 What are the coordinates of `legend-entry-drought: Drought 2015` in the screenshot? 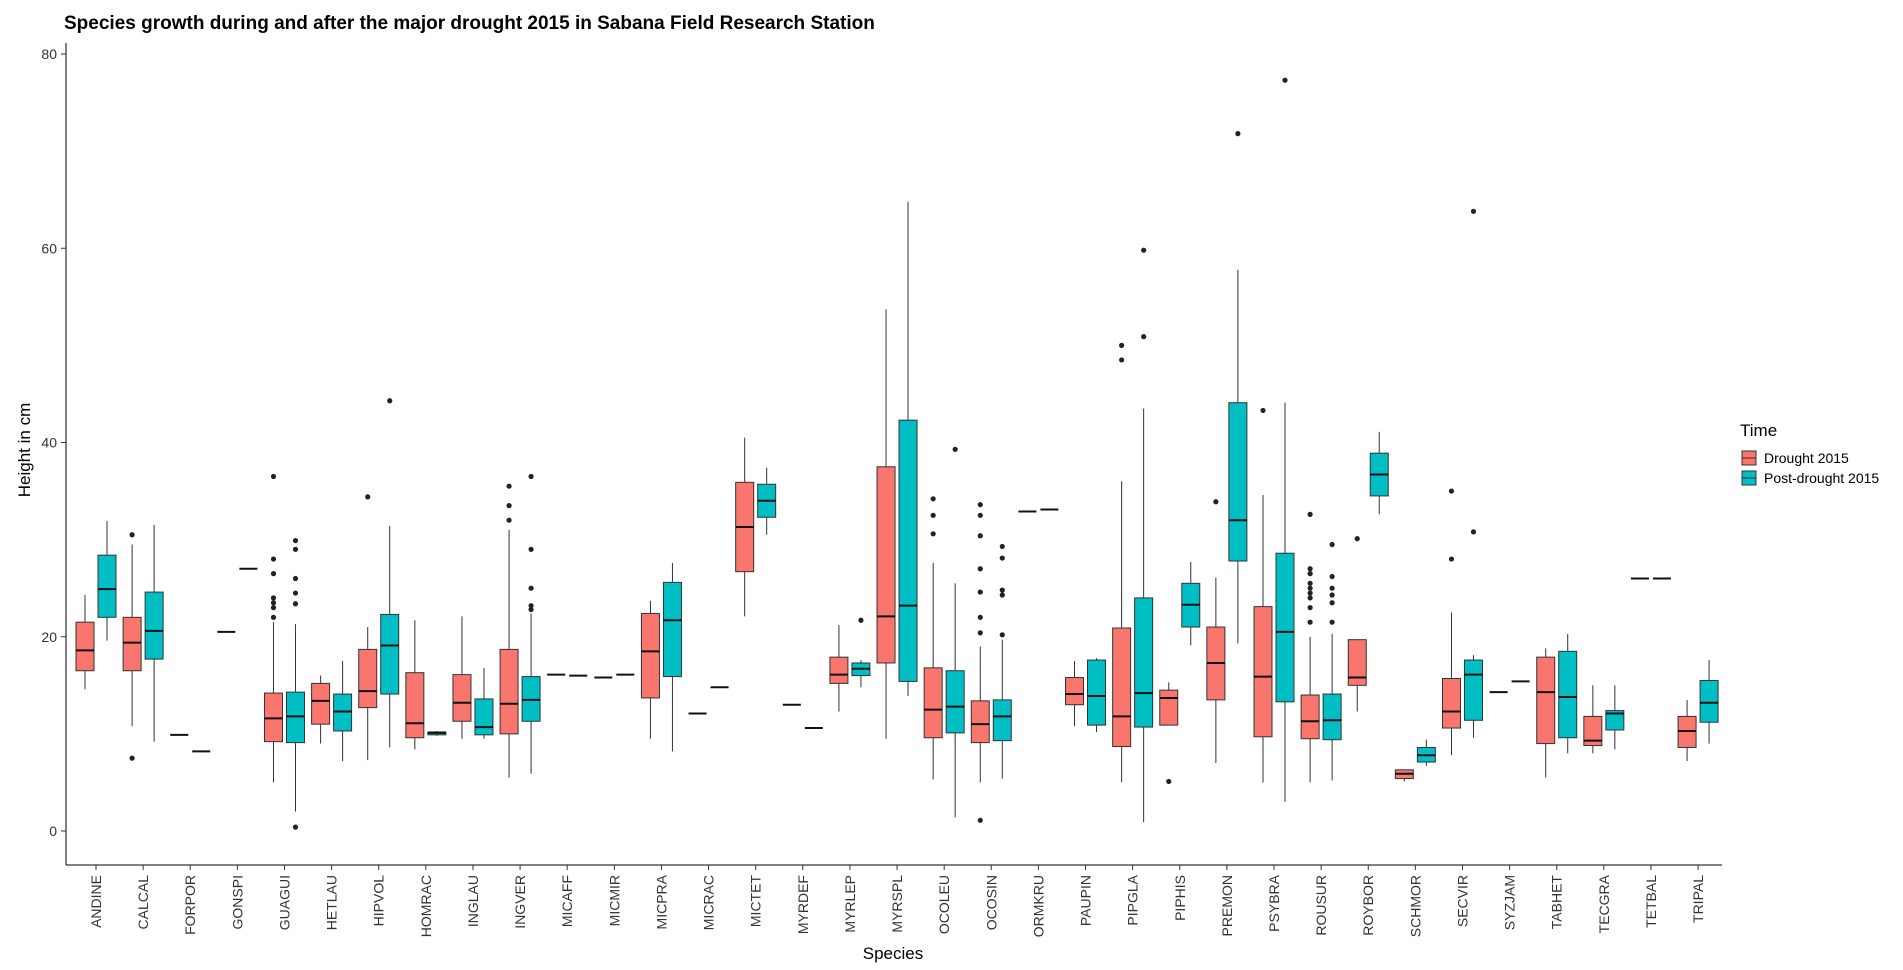 It's located at (1795, 458).